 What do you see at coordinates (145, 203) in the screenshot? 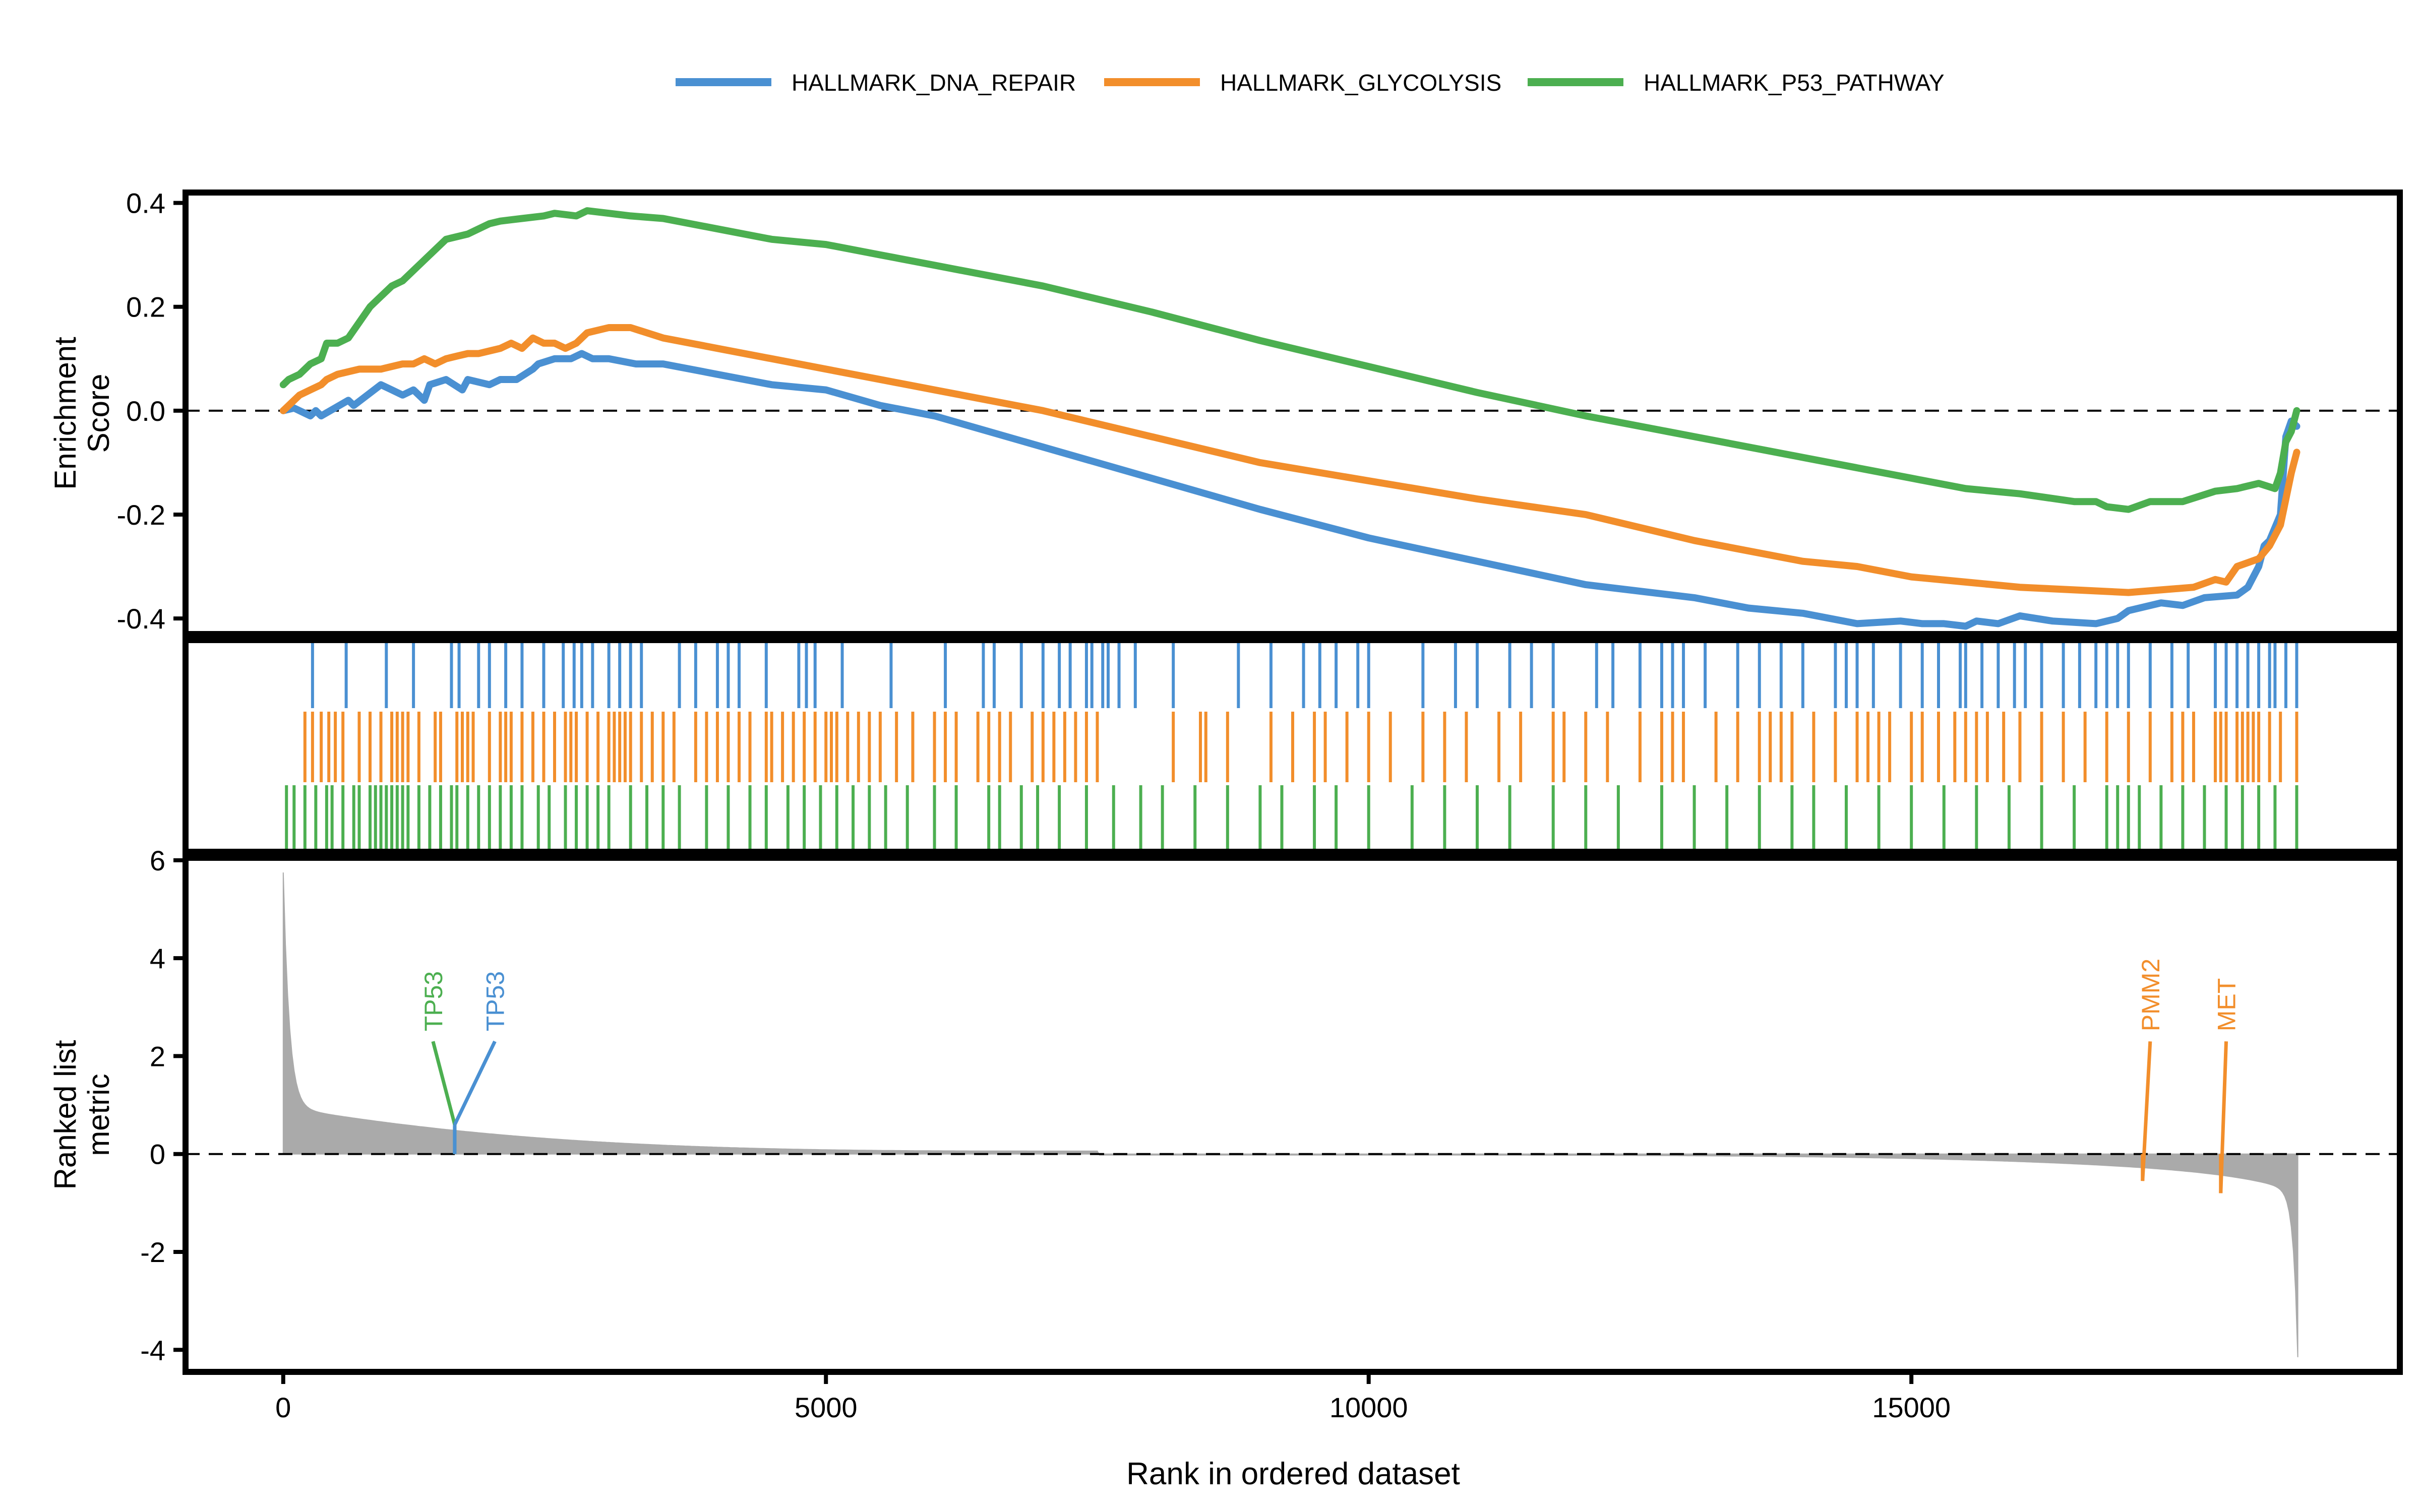
I see `enrichment-y-axis-tick-label: 0.4` at bounding box center [145, 203].